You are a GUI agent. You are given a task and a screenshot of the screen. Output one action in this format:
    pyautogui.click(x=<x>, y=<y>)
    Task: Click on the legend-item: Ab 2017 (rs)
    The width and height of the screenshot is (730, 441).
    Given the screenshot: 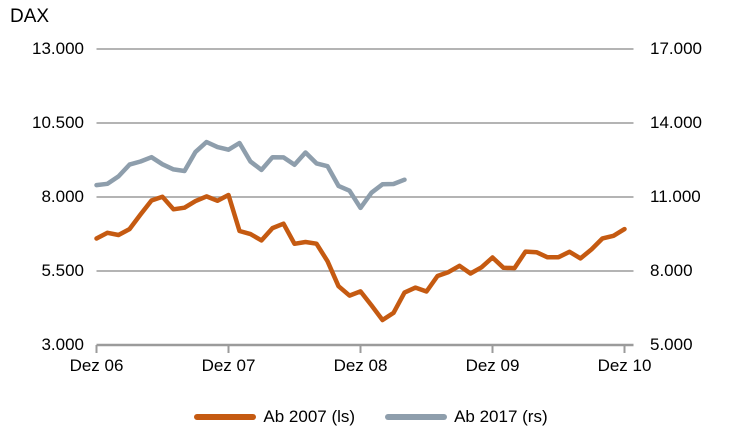 What is the action you would take?
    pyautogui.click(x=466, y=417)
    